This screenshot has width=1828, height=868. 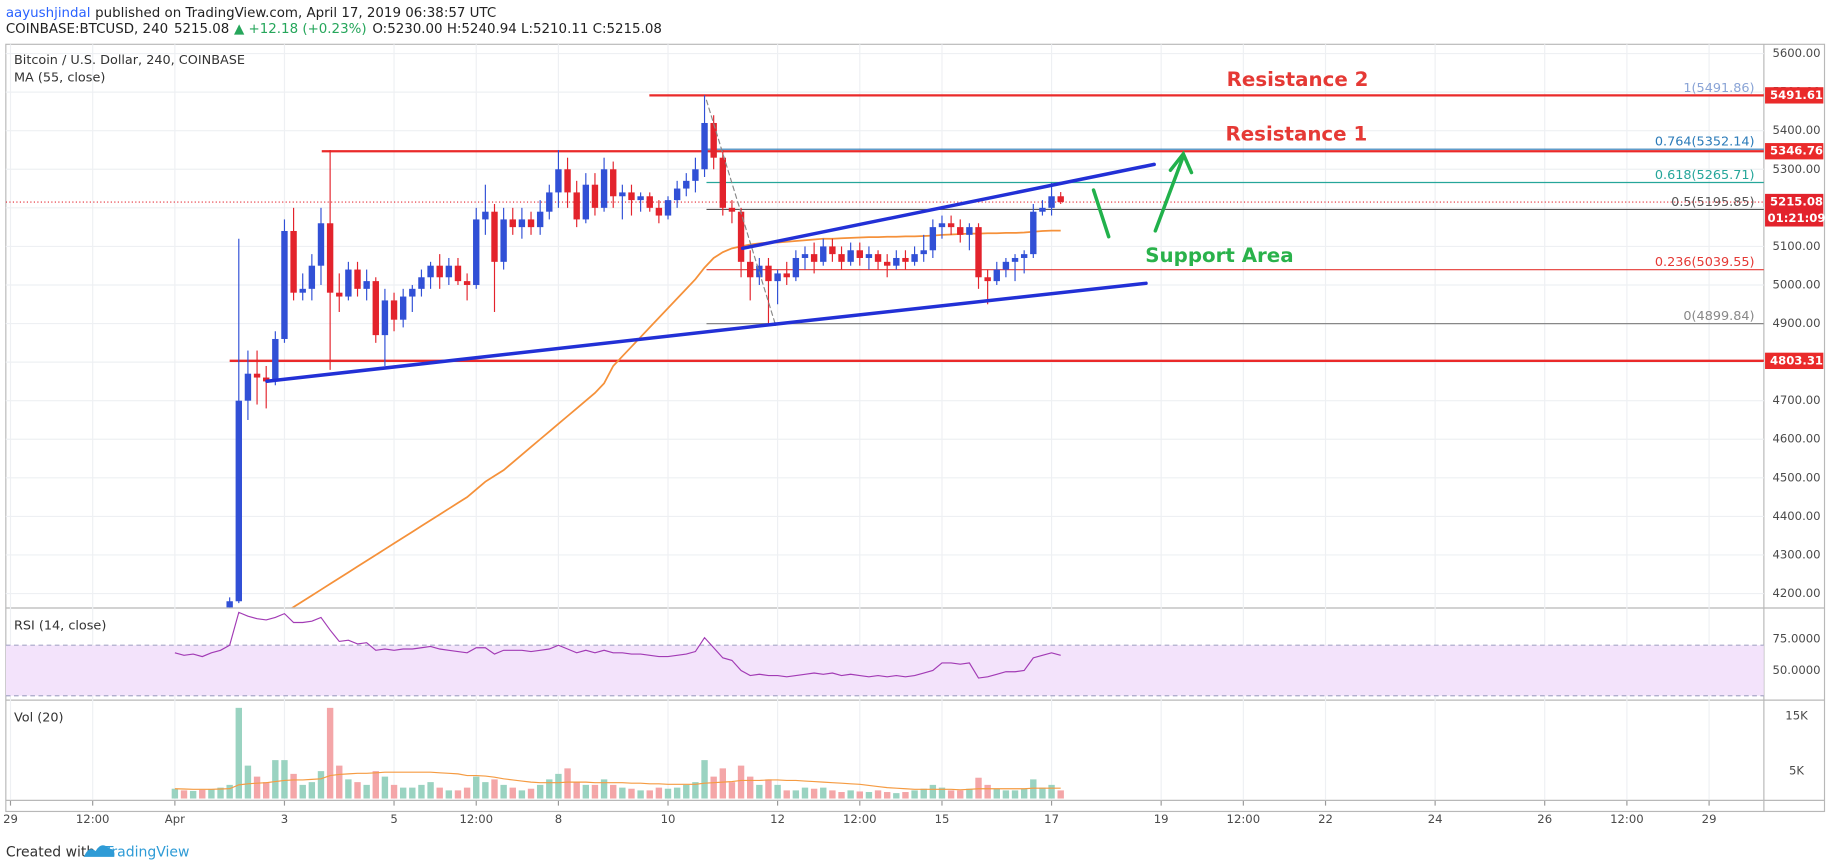 What do you see at coordinates (1298, 79) in the screenshot?
I see `annotation: Resistance 2` at bounding box center [1298, 79].